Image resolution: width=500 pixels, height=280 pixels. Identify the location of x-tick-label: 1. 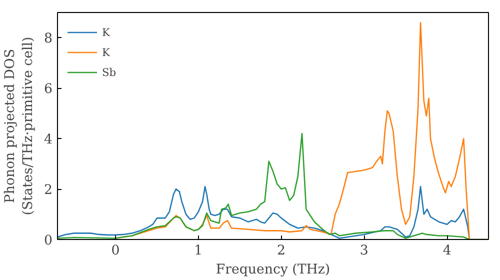
(198, 251).